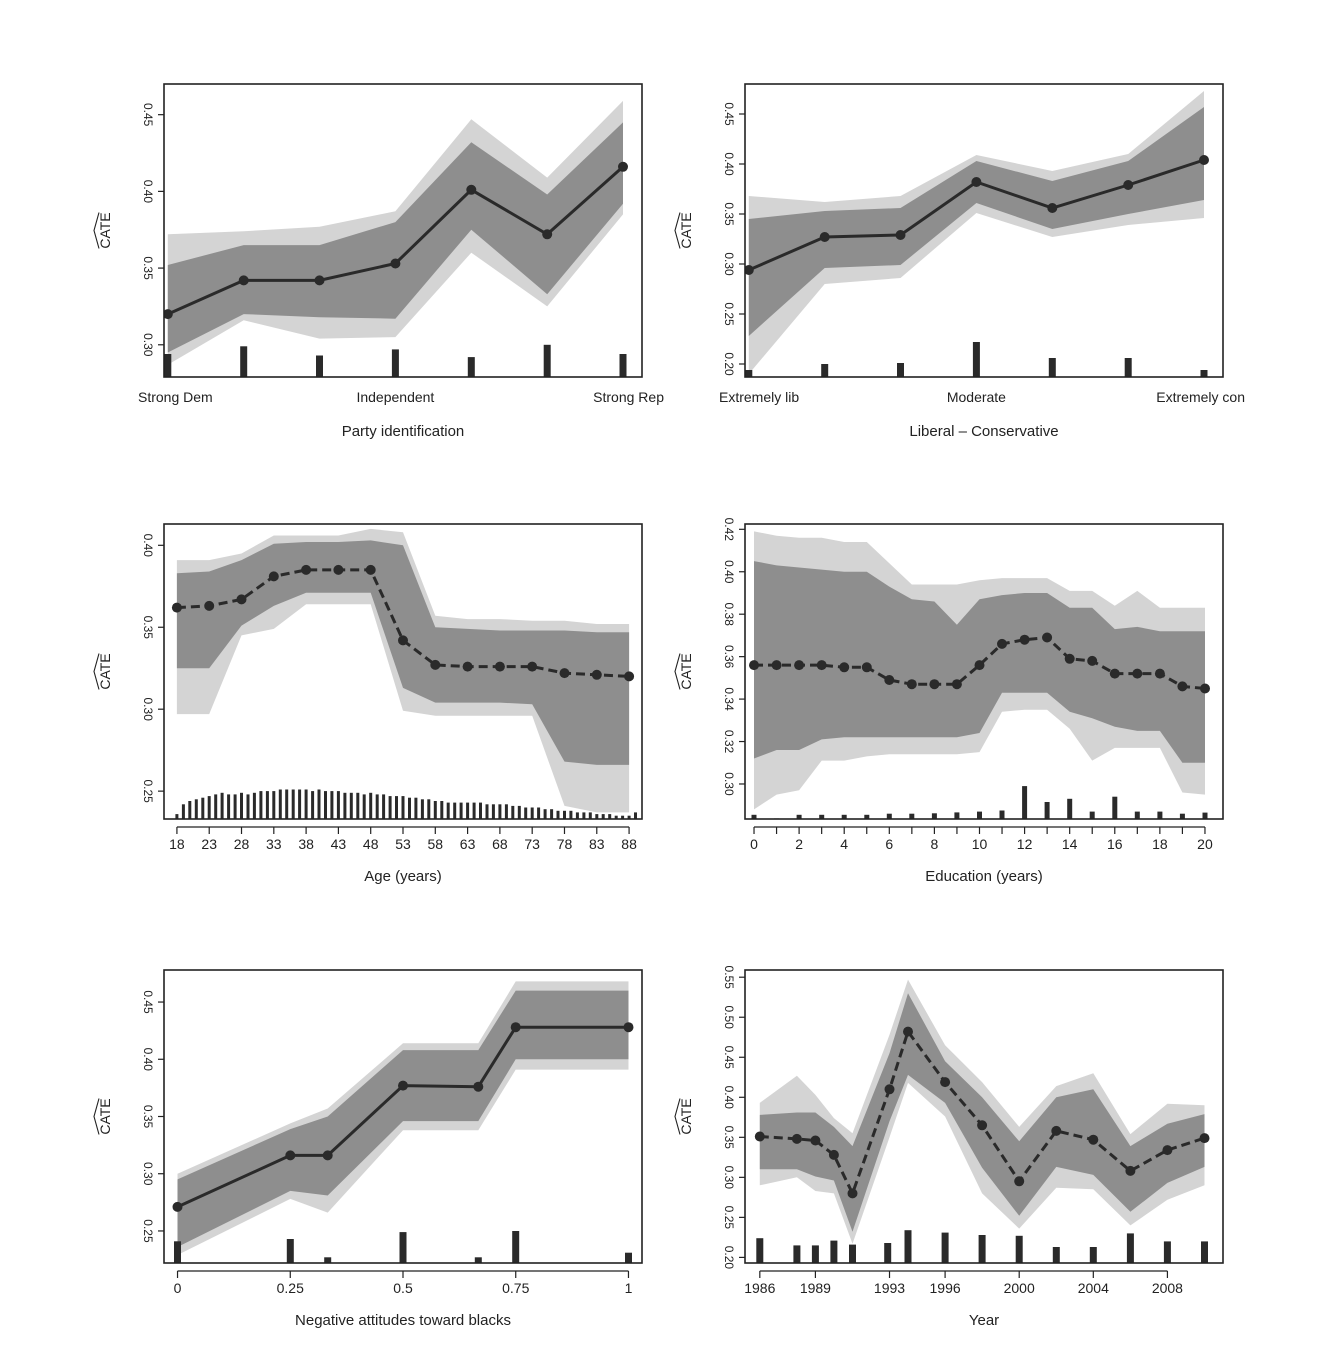  What do you see at coordinates (889, 844) in the screenshot?
I see `x-tick-label: 6` at bounding box center [889, 844].